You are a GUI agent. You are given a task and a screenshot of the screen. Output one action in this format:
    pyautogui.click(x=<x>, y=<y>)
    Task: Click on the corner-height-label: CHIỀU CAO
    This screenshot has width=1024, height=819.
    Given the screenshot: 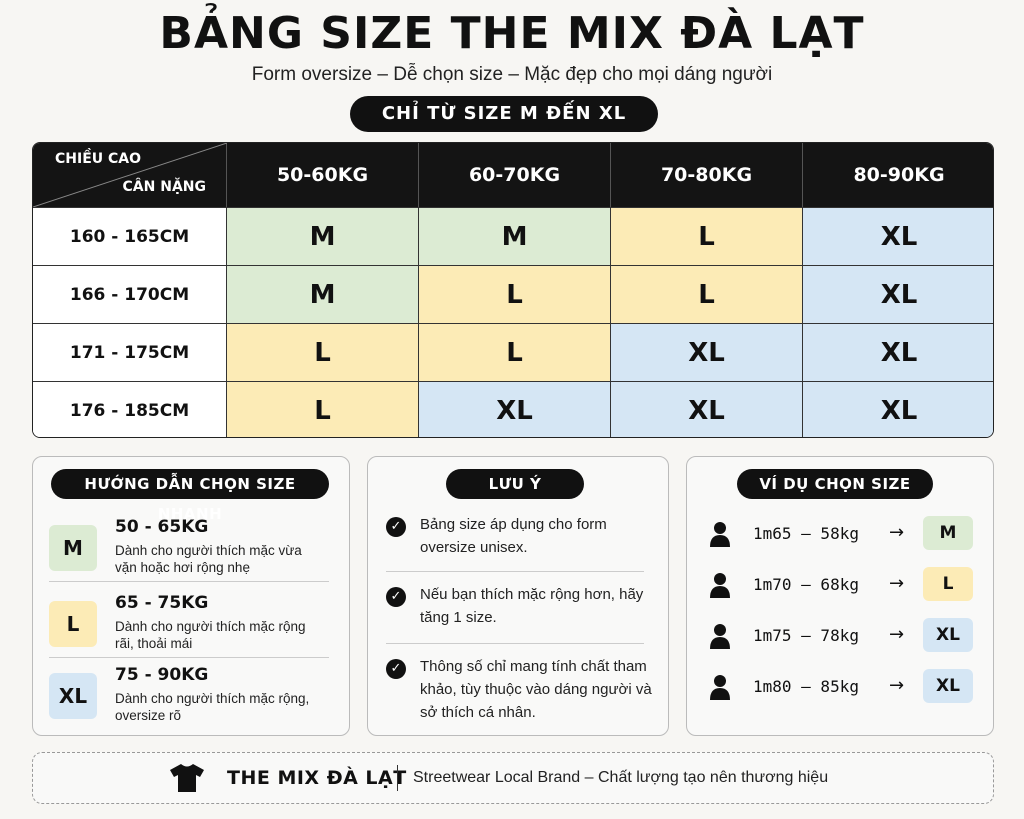 What is the action you would take?
    pyautogui.click(x=98, y=159)
    